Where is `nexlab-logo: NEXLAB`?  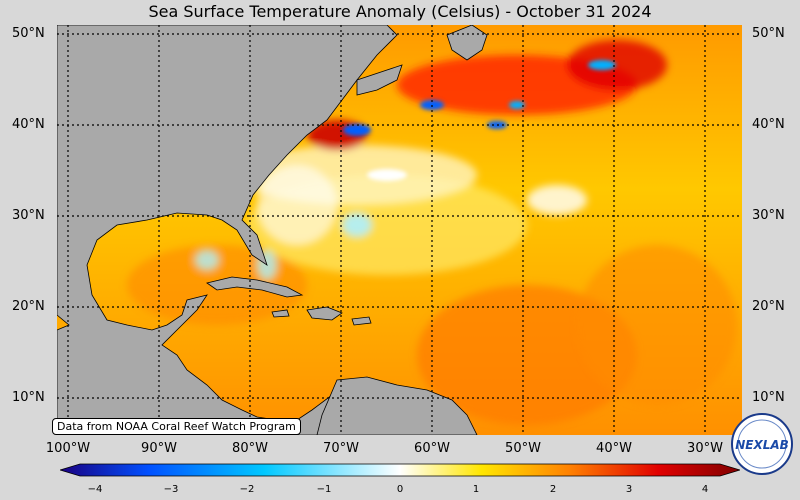
nexlab-logo: NEXLAB is located at coordinates (762, 444).